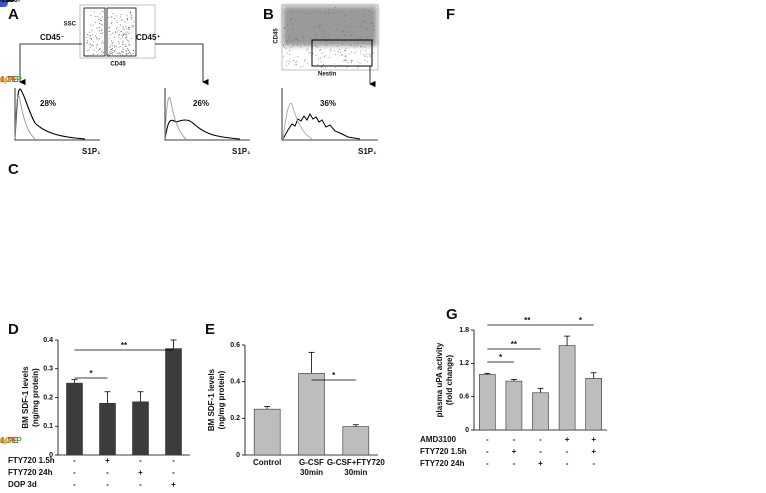 This screenshot has height=493, width=766. What do you see at coordinates (450, 14) in the screenshot?
I see `panel-letter: F` at bounding box center [450, 14].